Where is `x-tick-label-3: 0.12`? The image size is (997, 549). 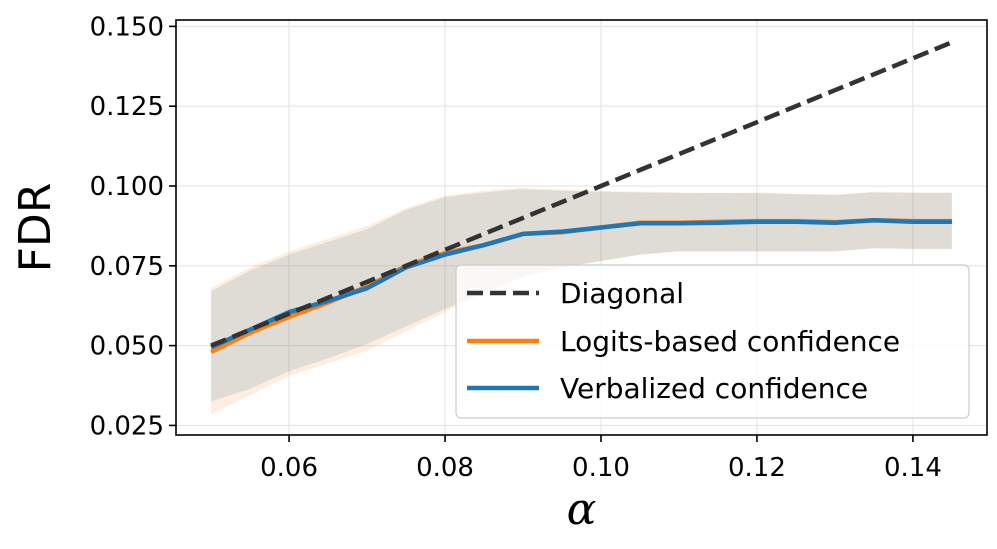 x-tick-label-3: 0.12 is located at coordinates (757, 468).